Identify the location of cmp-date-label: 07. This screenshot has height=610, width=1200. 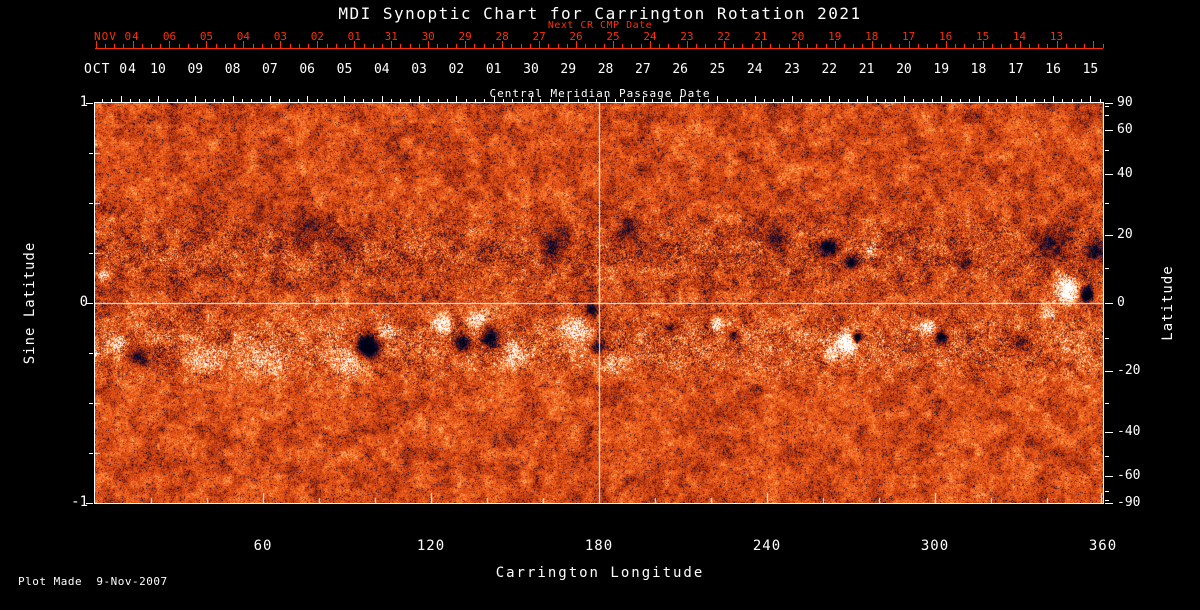
(270, 69).